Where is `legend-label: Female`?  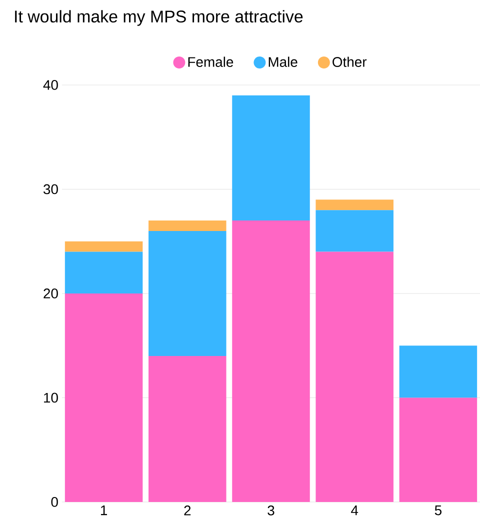 legend-label: Female is located at coordinates (211, 61).